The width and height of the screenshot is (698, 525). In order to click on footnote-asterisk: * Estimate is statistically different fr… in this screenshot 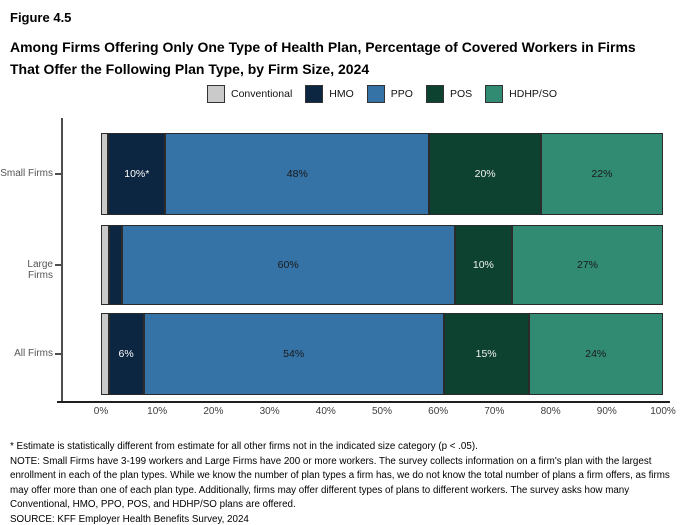, I will do `click(244, 446)`.